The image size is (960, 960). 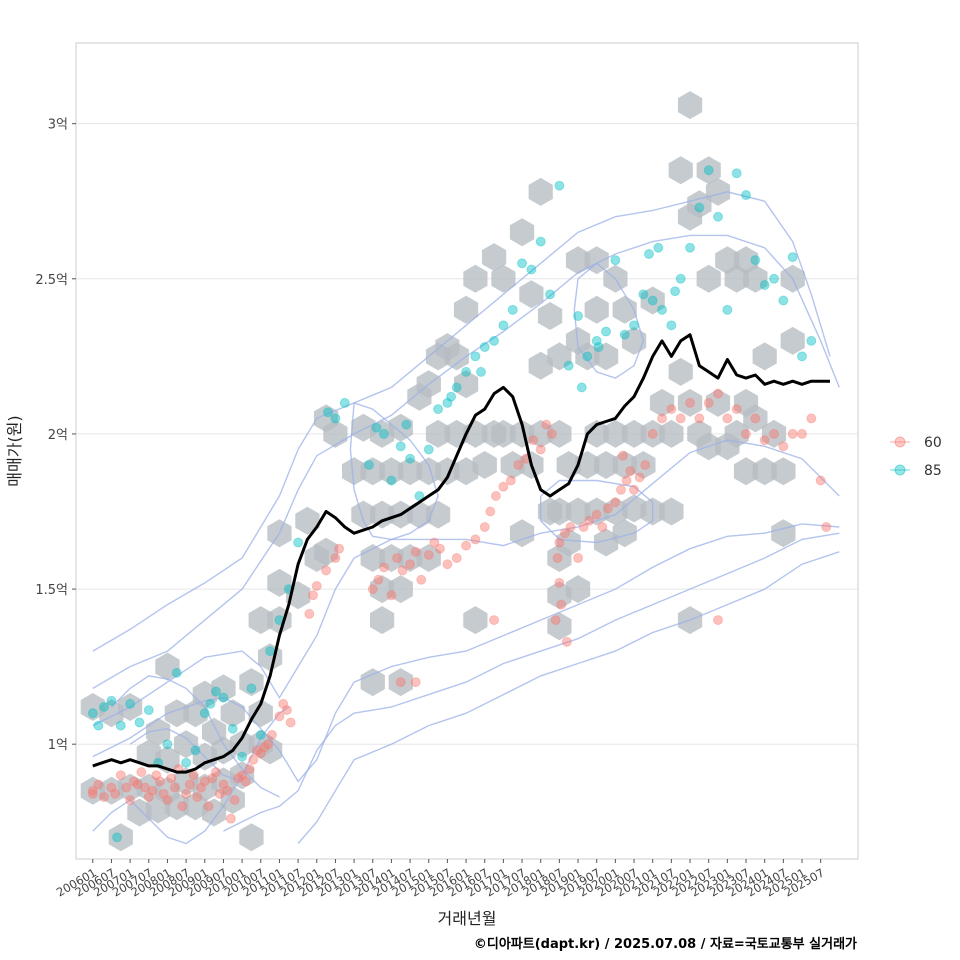 What do you see at coordinates (394, 471) in the screenshot?
I see `contour-line` at bounding box center [394, 471].